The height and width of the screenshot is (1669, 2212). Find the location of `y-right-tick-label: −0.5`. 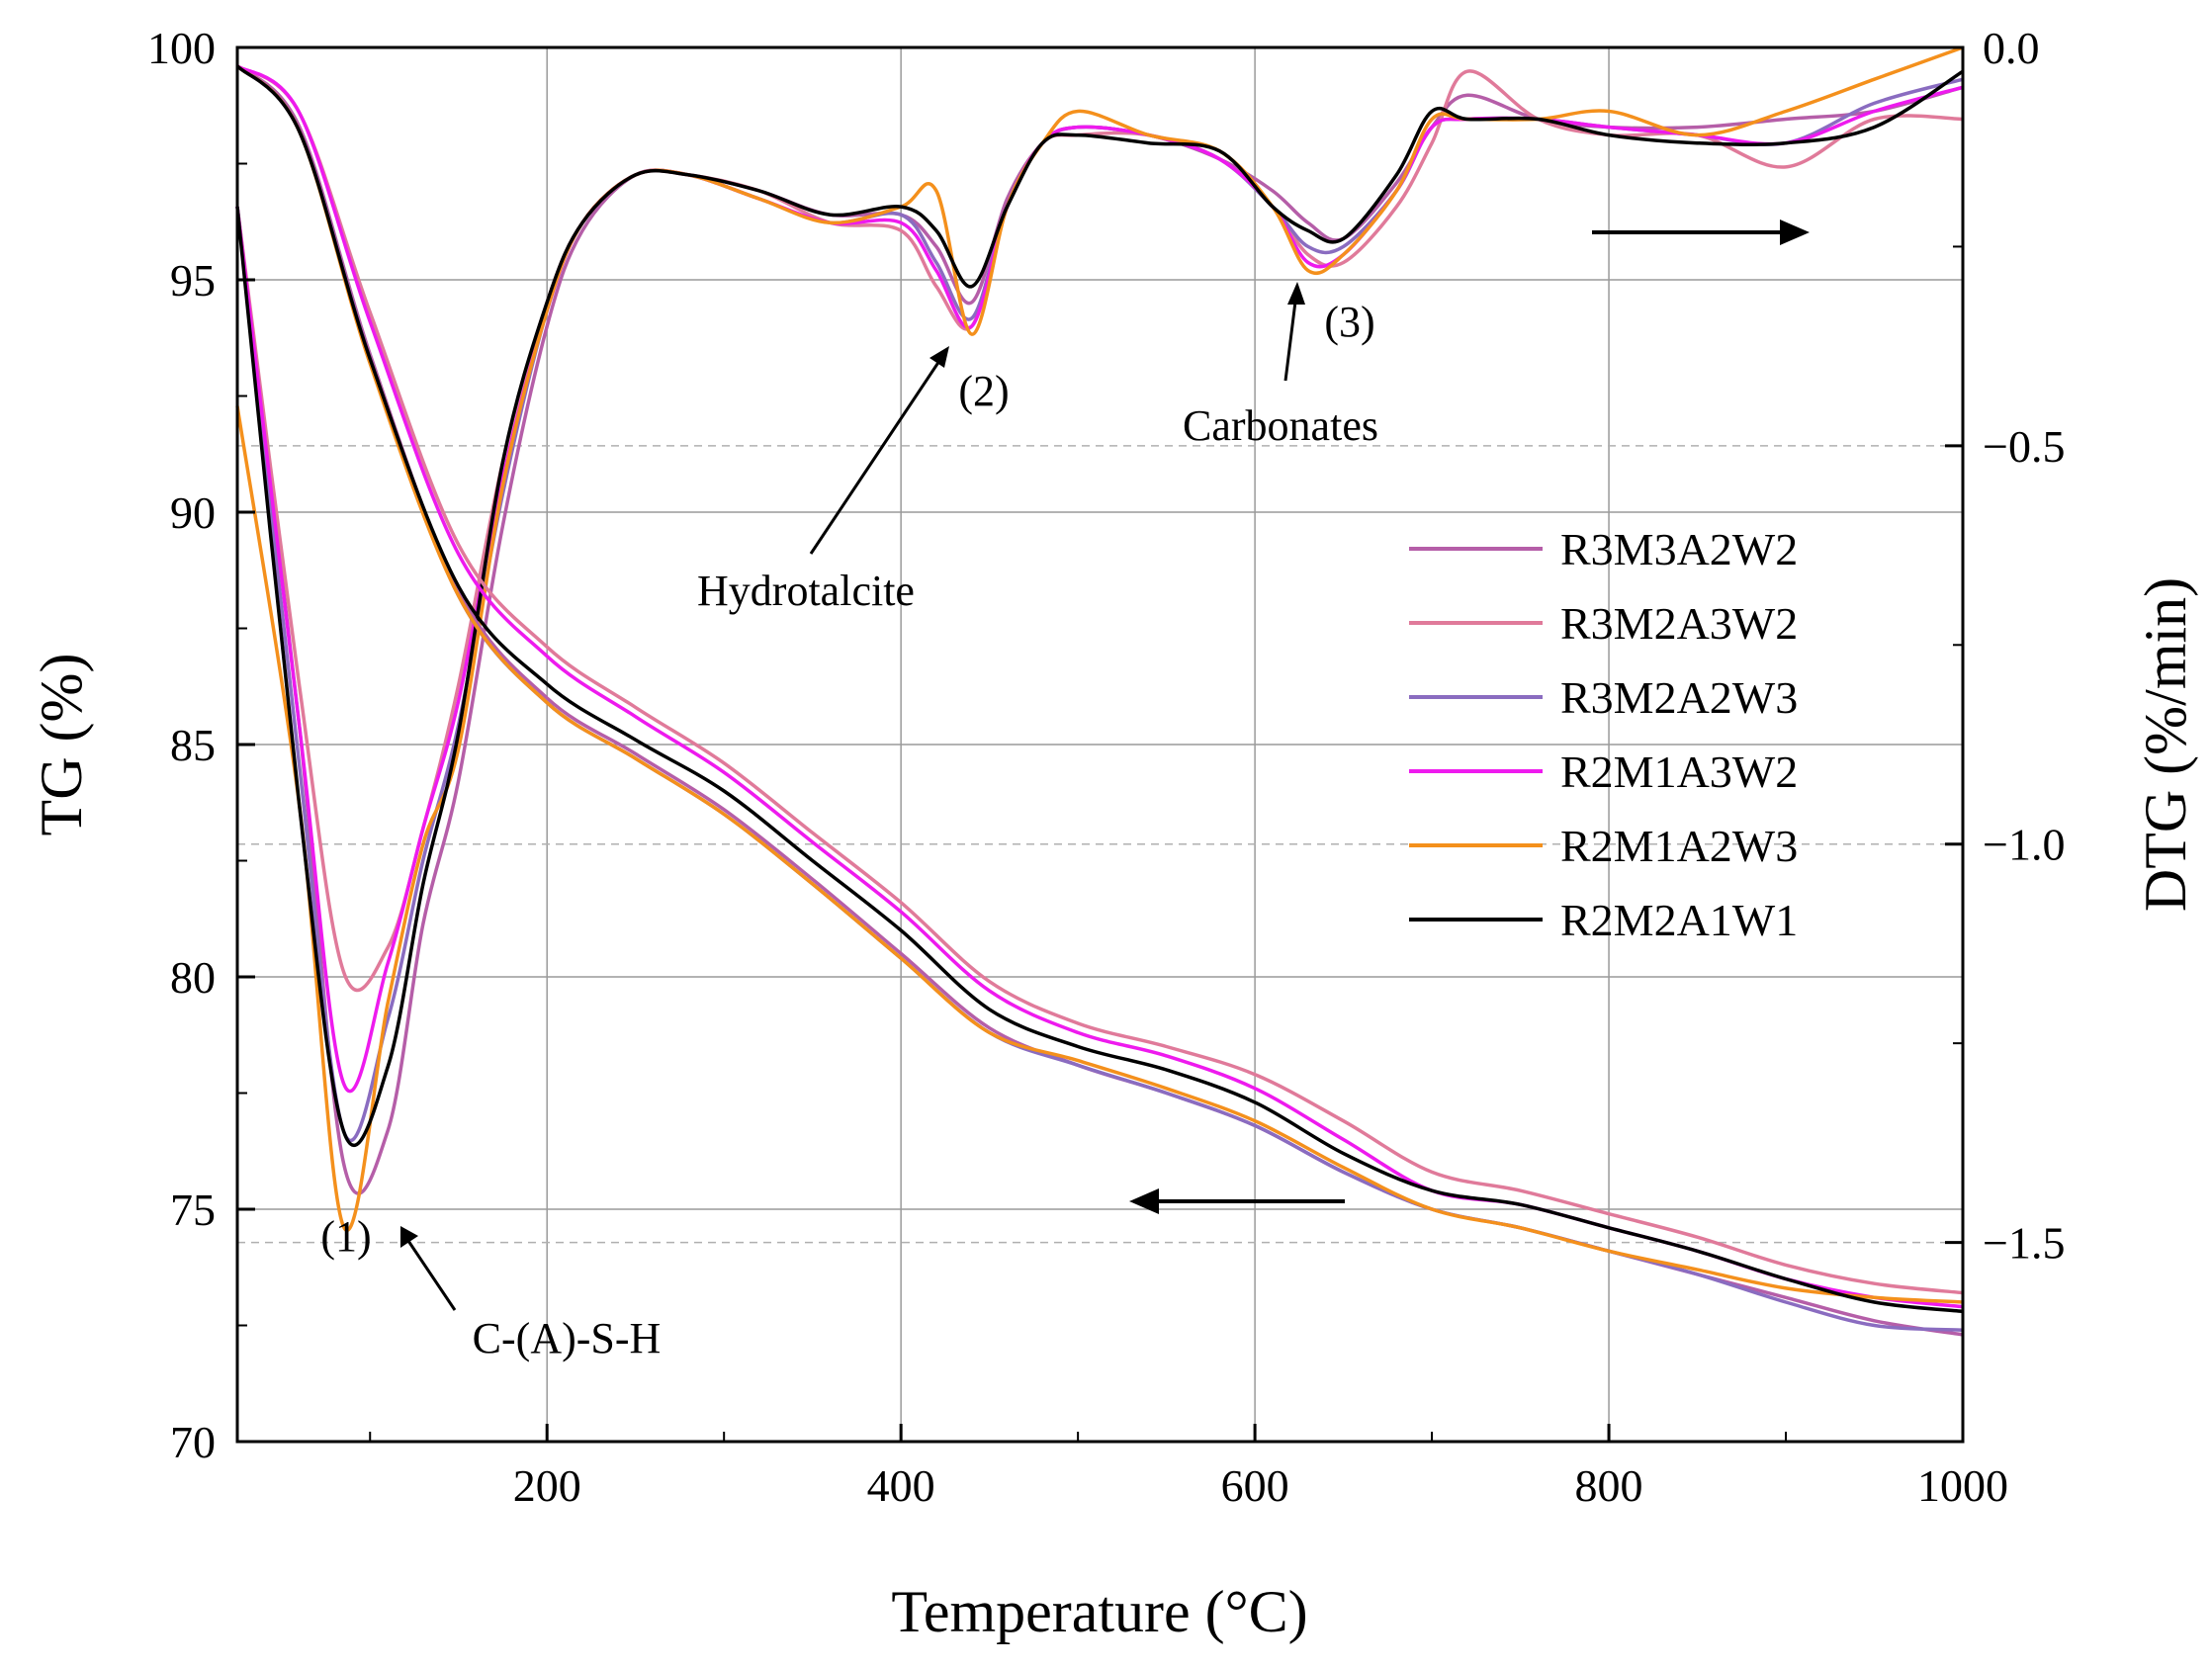

y-right-tick-label: −0.5 is located at coordinates (2024, 446).